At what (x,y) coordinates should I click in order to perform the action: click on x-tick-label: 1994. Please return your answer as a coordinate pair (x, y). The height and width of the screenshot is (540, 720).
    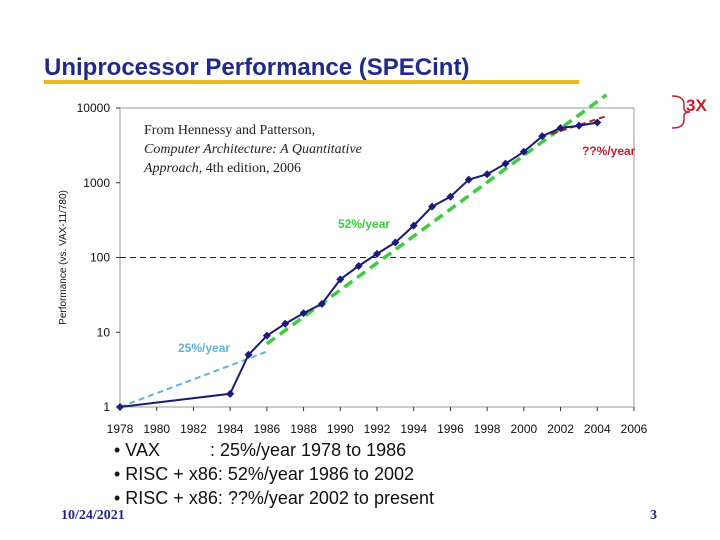
    Looking at the image, I should click on (413, 429).